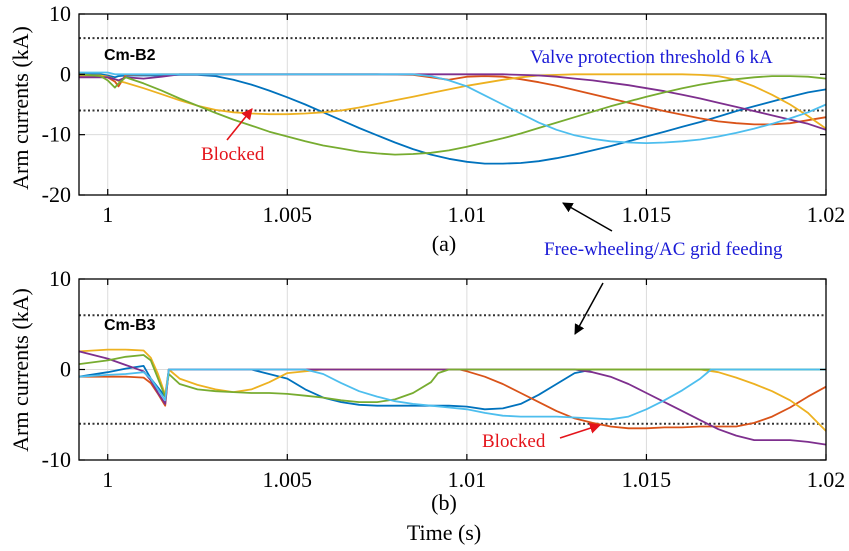 Image resolution: width=849 pixels, height=551 pixels. What do you see at coordinates (444, 502) in the screenshot?
I see `panel-b-caption: (b)` at bounding box center [444, 502].